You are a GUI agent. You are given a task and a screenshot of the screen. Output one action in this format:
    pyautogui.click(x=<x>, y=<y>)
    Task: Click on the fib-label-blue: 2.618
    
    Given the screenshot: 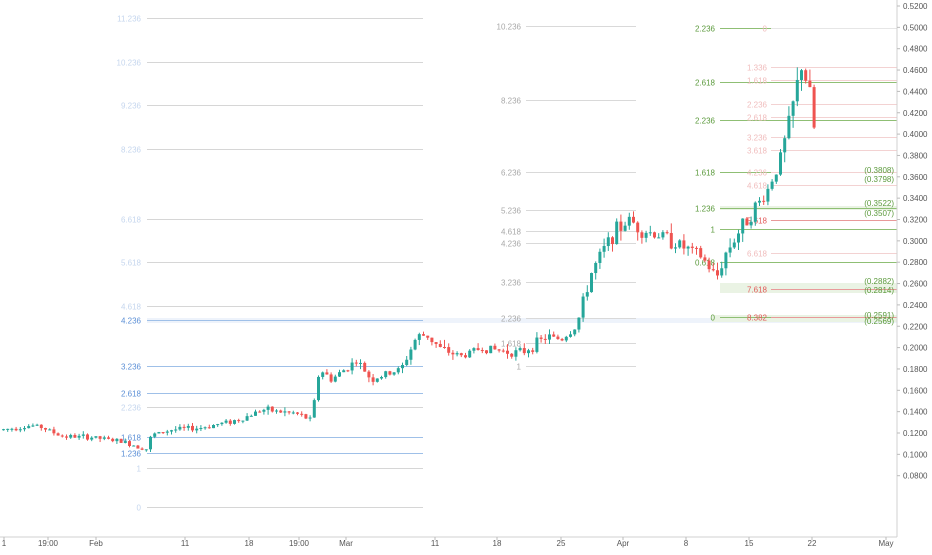 What is the action you would take?
    pyautogui.click(x=131, y=394)
    